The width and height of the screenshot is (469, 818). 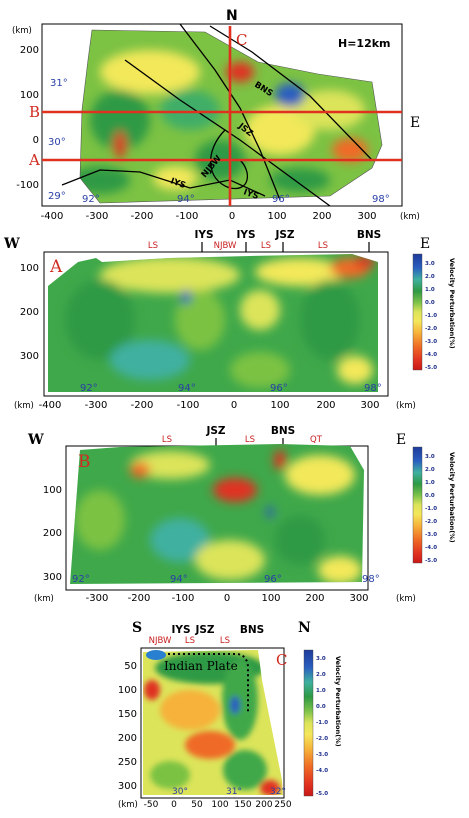 What do you see at coordinates (153, 246) in the screenshot?
I see `section-a-label-ls-1: LS` at bounding box center [153, 246].